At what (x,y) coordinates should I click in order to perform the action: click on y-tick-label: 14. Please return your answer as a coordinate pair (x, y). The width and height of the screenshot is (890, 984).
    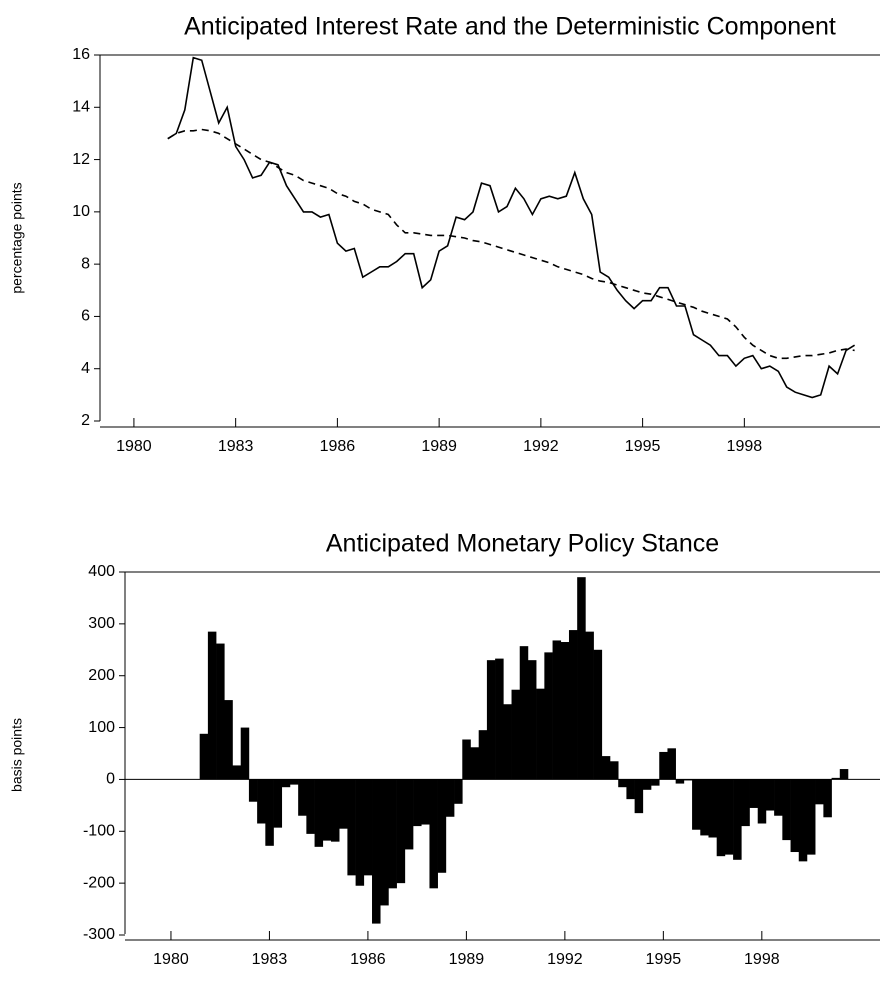
    Looking at the image, I should click on (81, 107).